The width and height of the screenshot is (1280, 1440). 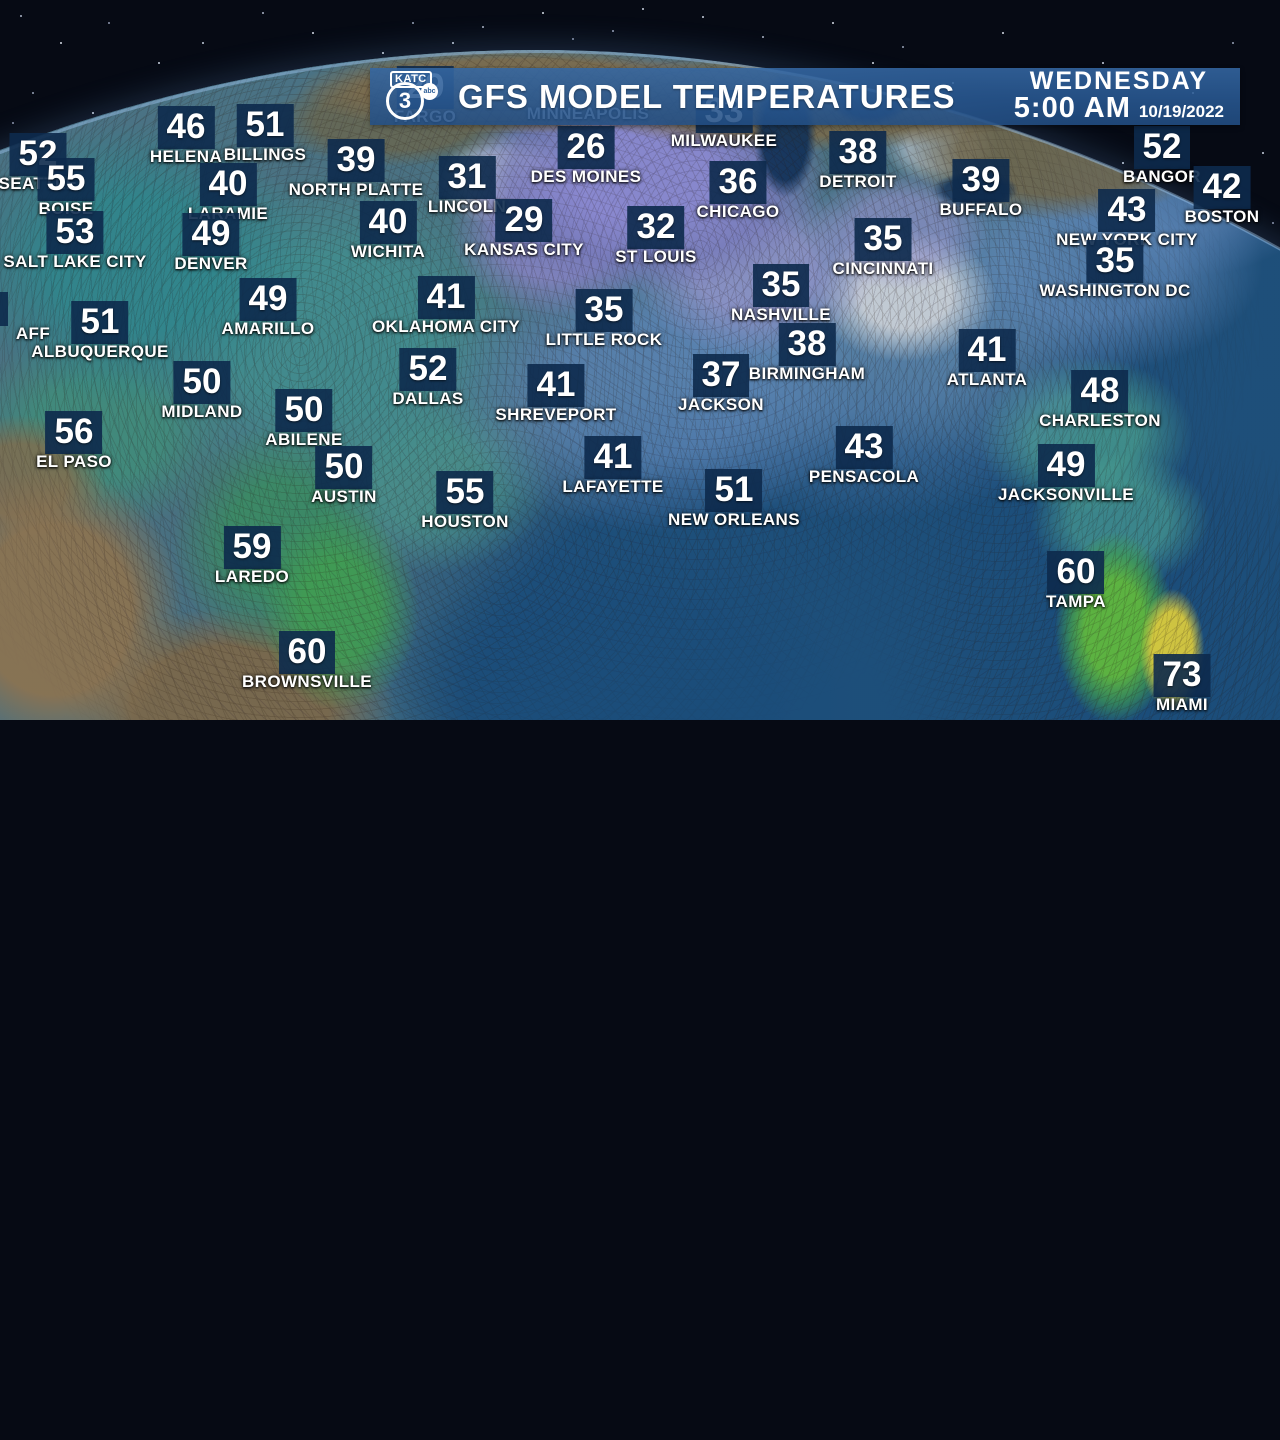 I want to click on city-helena: 46 HELENA, so click(x=186, y=136).